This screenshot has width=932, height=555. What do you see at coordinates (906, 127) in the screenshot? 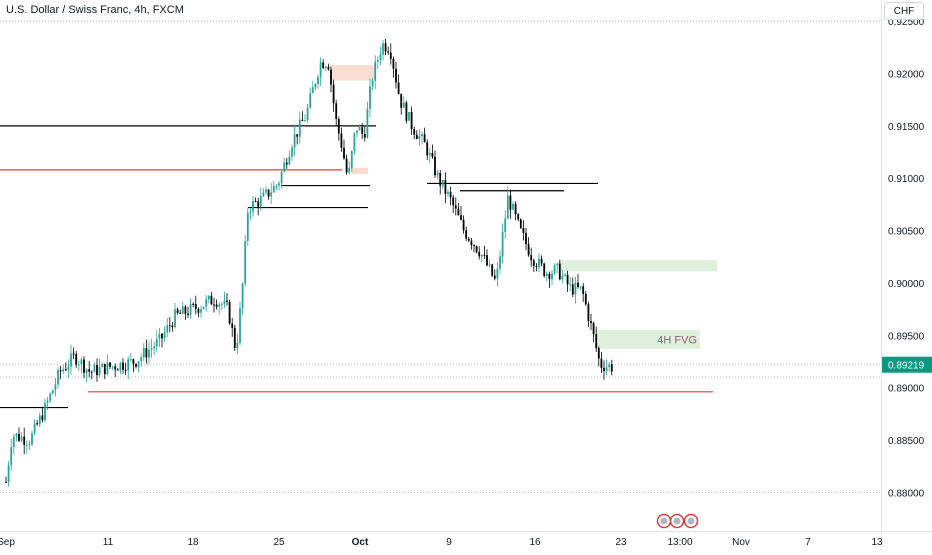
I see `y-tick-label: 0.91500` at bounding box center [906, 127].